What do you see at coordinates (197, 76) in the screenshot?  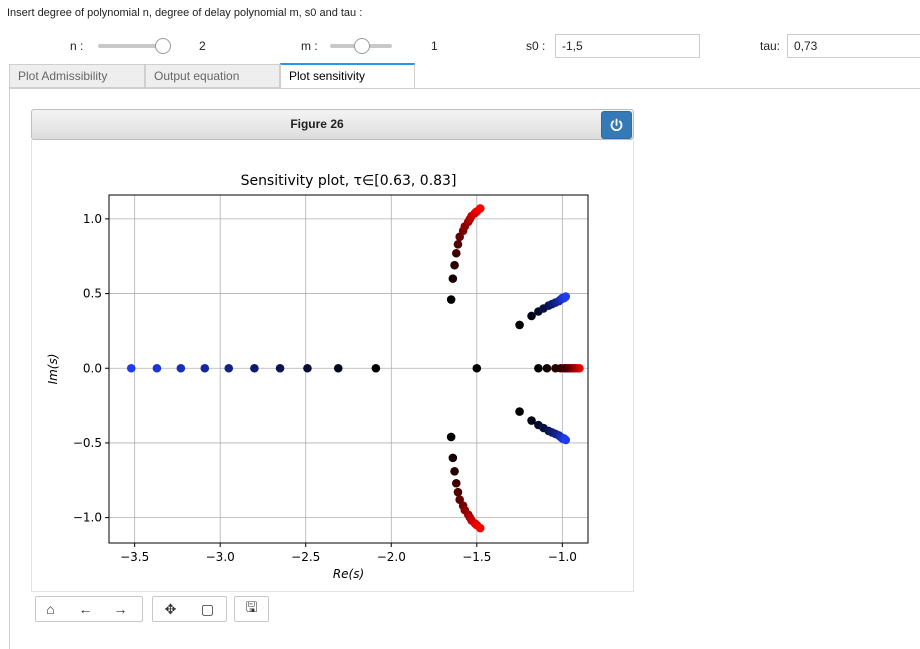 I see `tab-label: Output equation` at bounding box center [197, 76].